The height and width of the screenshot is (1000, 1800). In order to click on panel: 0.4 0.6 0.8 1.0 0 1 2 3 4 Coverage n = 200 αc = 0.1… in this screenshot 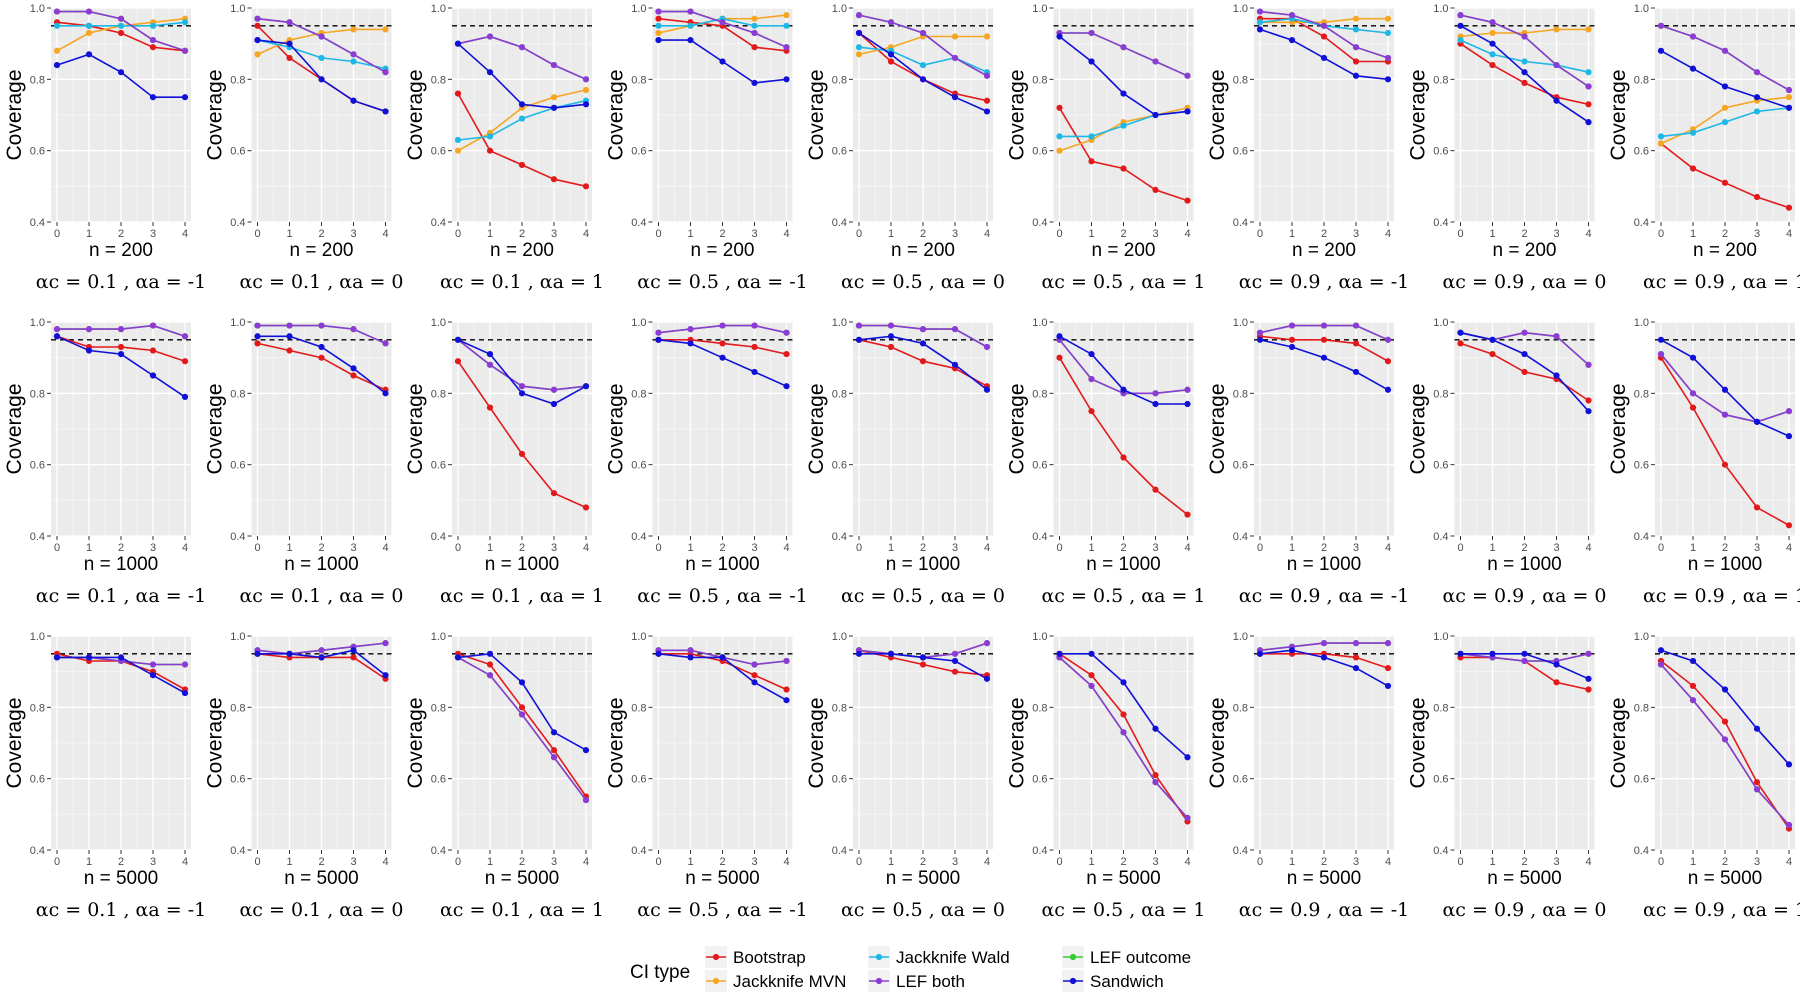, I will do `click(304, 148)`.